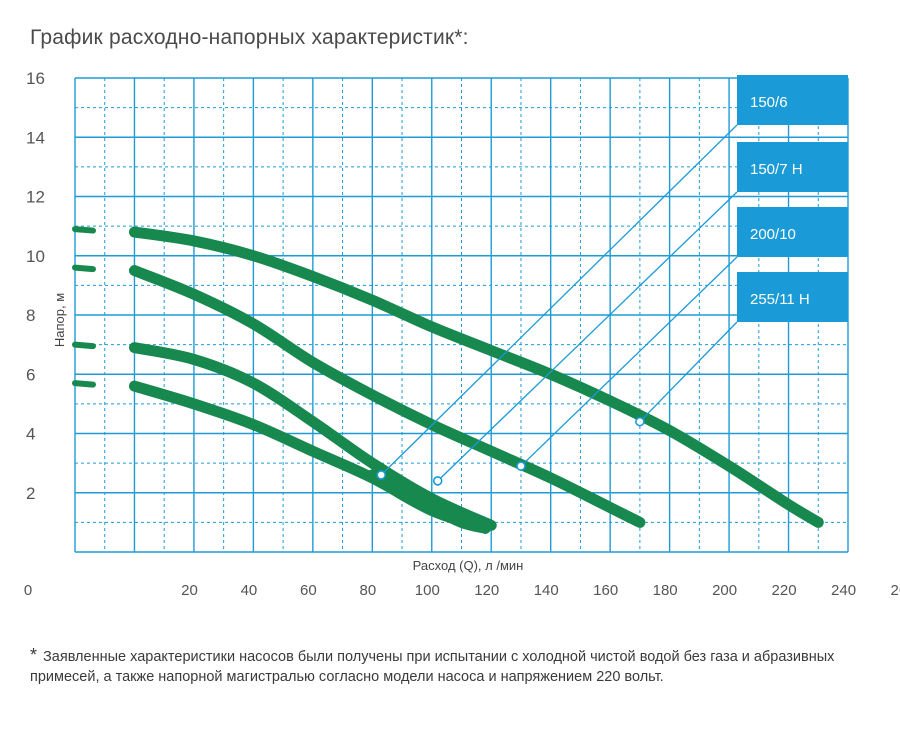  What do you see at coordinates (769, 102) in the screenshot?
I see `series-tag-label: 150/6` at bounding box center [769, 102].